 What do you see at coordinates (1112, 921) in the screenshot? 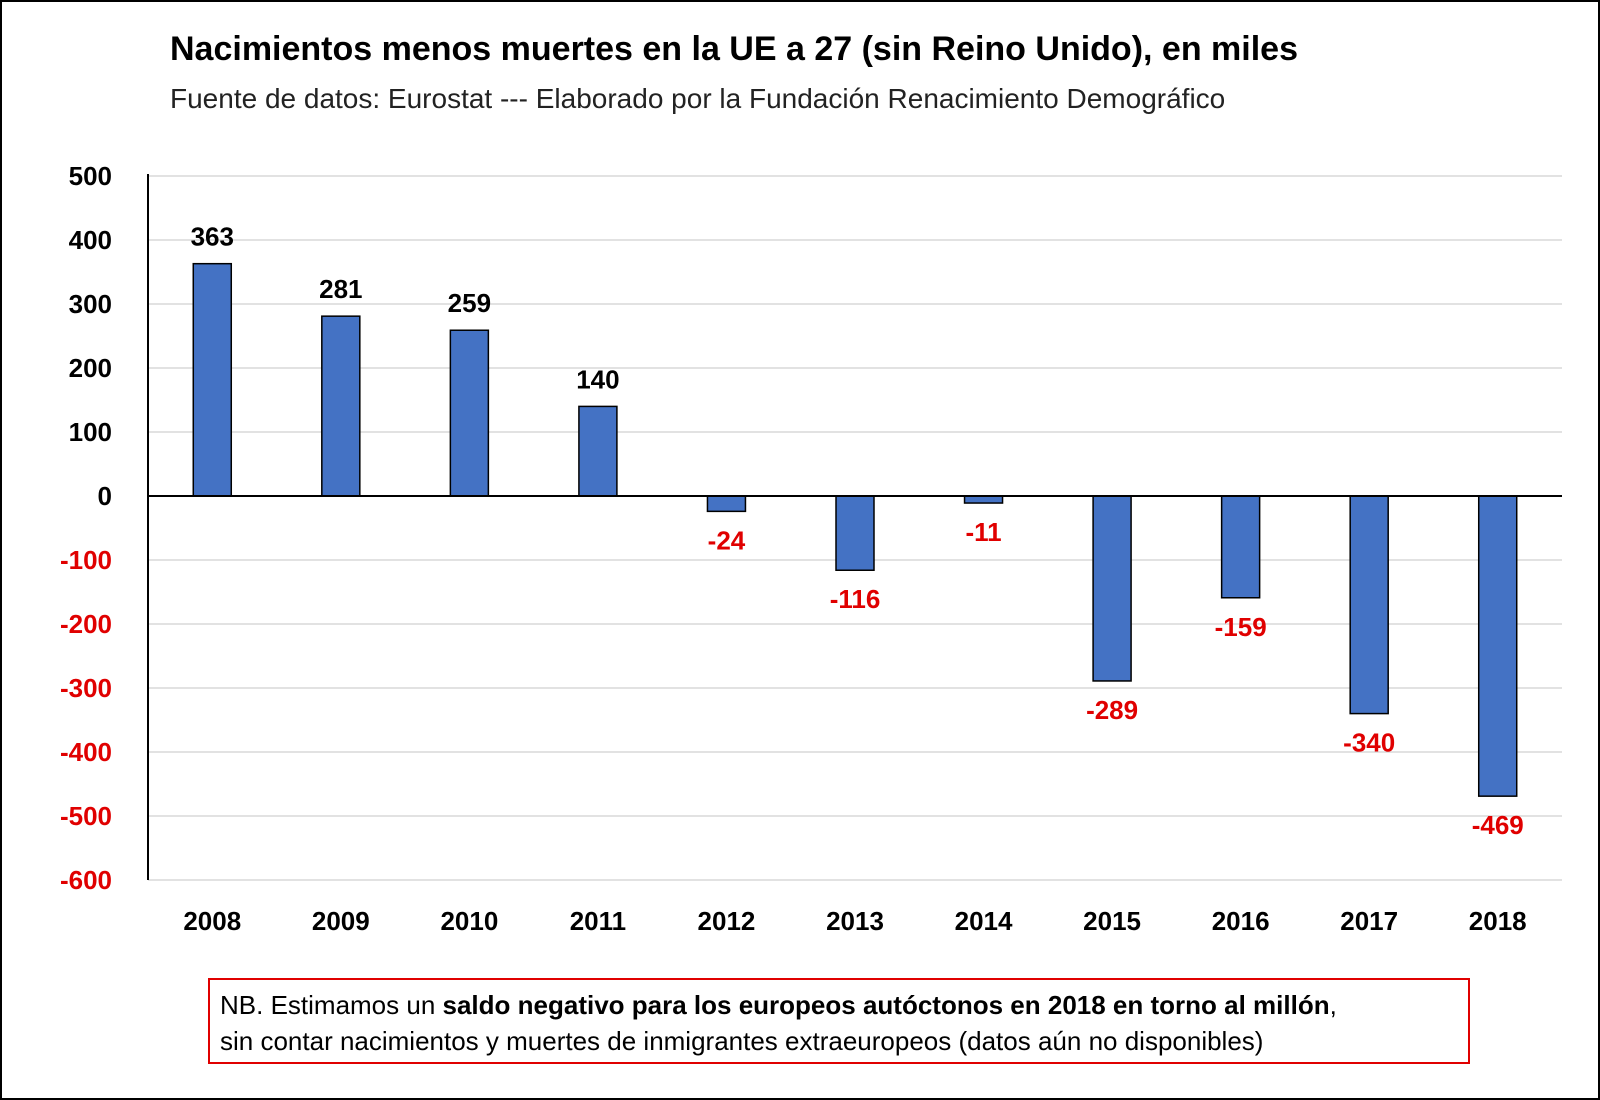
I see `x-tick-label: 2015` at bounding box center [1112, 921].